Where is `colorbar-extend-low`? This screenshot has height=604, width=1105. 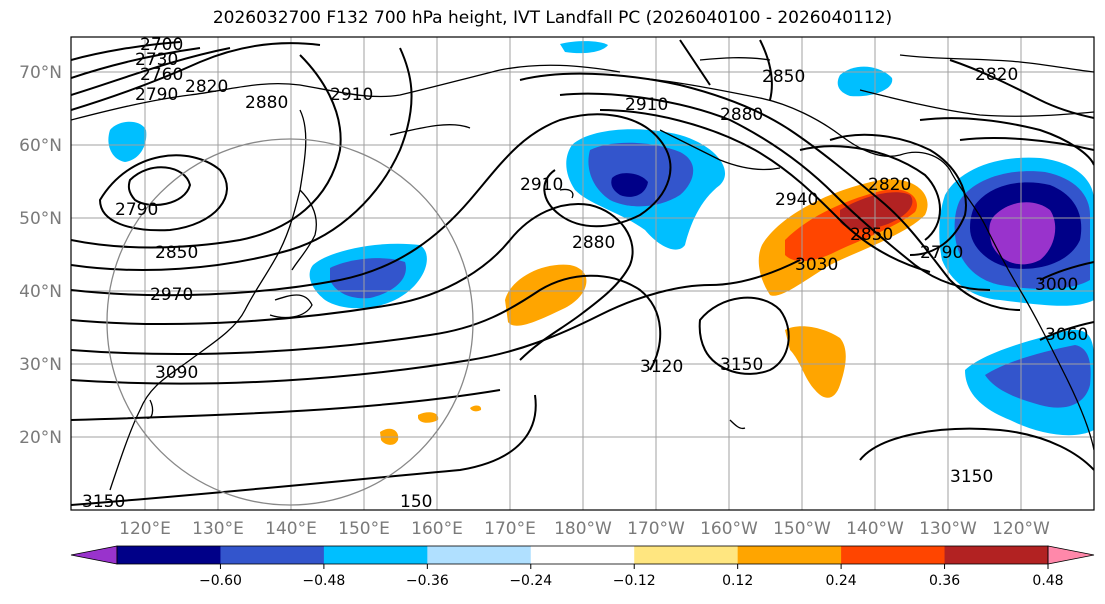
colorbar-extend-low is located at coordinates (94, 555).